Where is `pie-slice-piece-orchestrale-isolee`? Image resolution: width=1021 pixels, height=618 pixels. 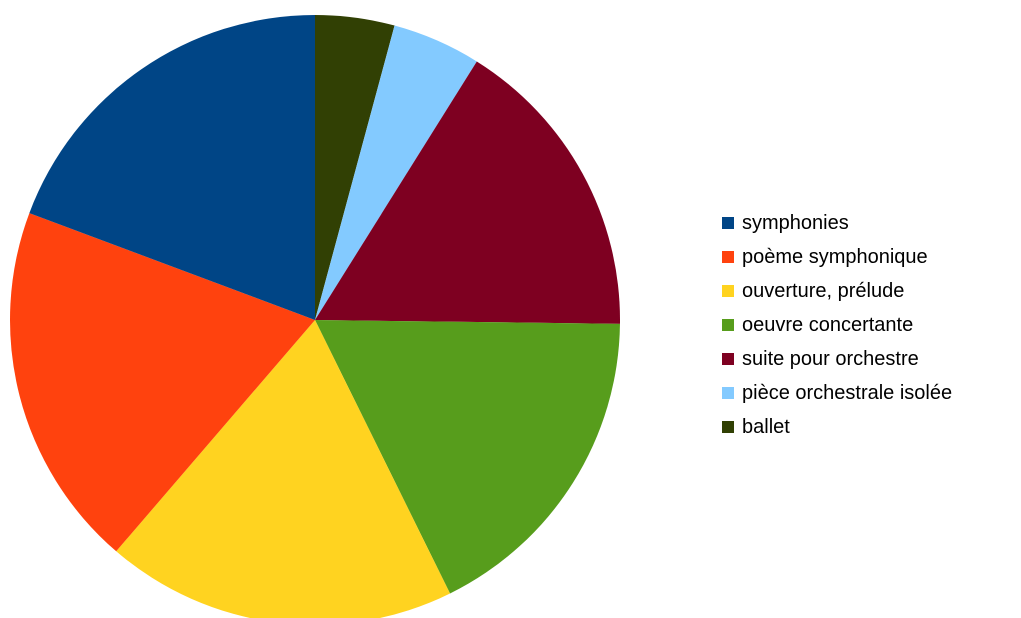 pie-slice-piece-orchestrale-isolee is located at coordinates (396, 173).